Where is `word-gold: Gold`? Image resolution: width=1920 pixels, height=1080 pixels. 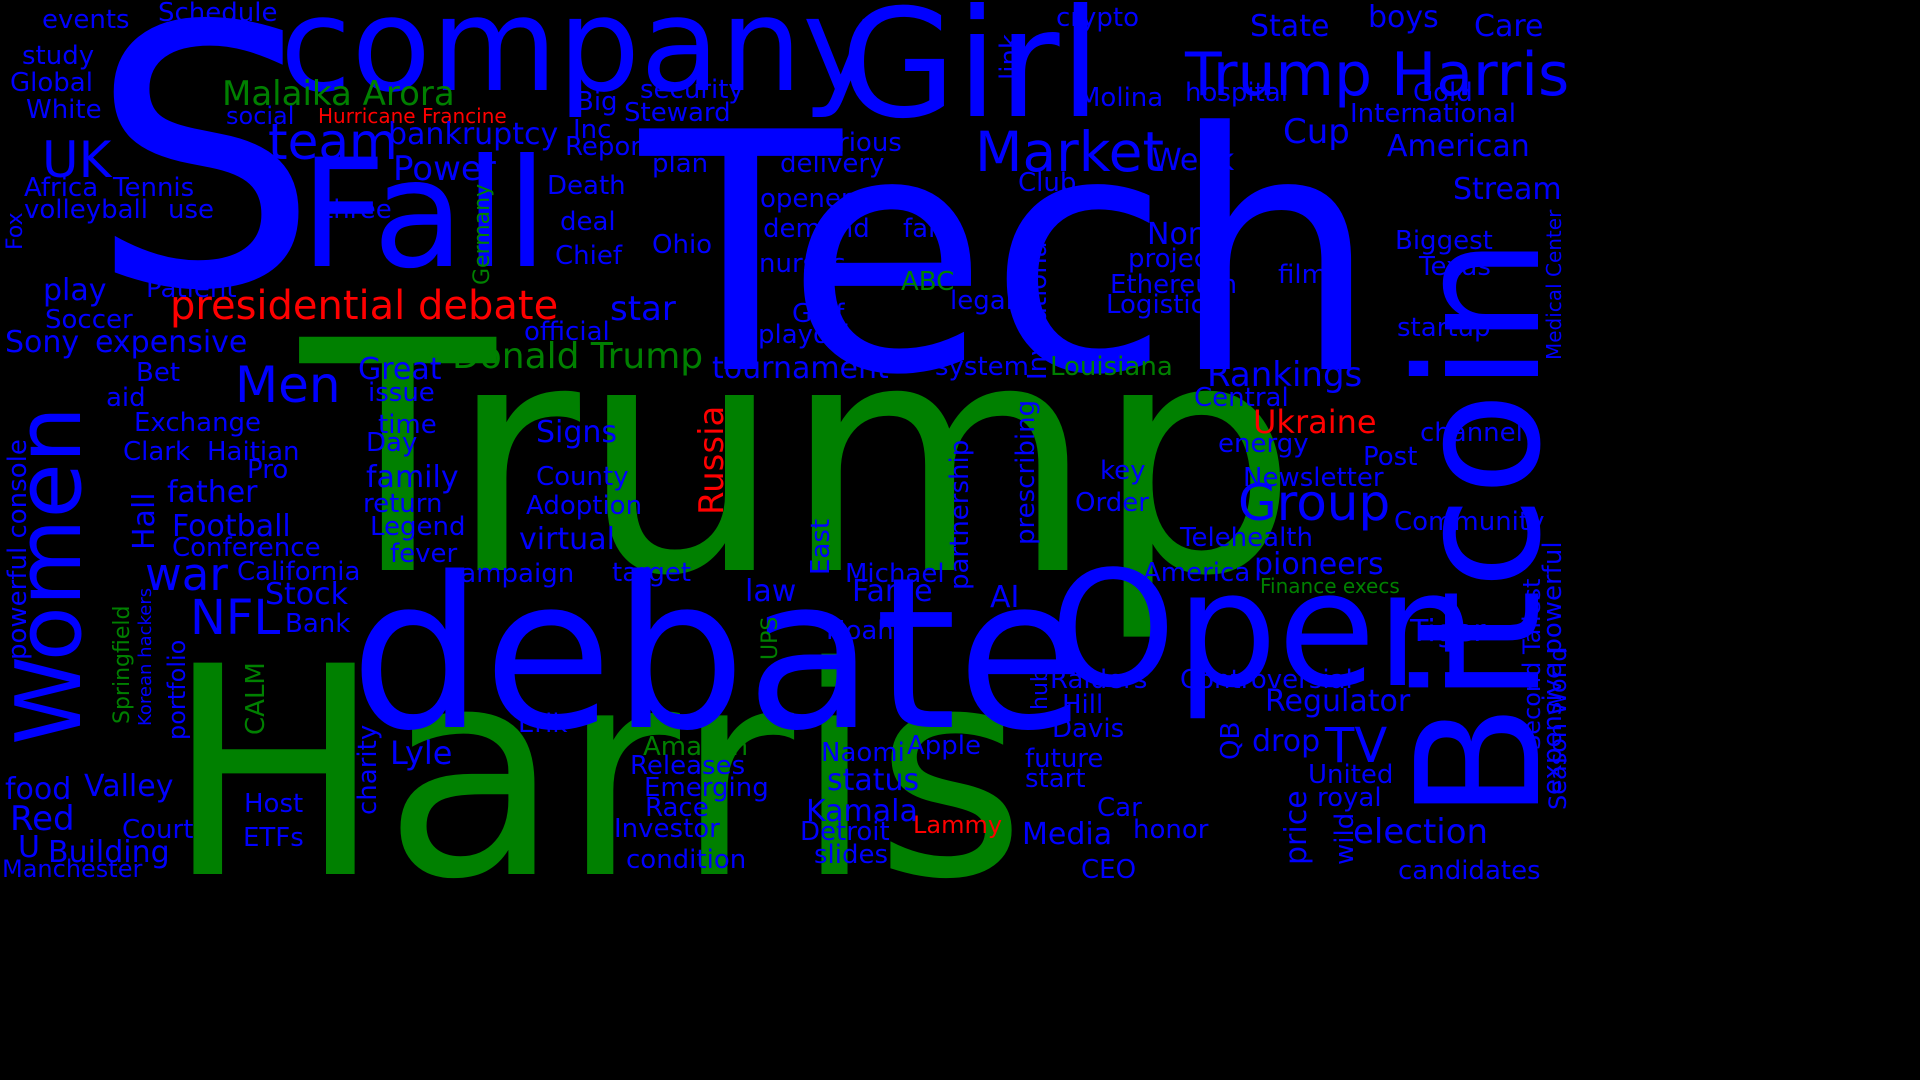 word-gold: Gold is located at coordinates (1443, 93).